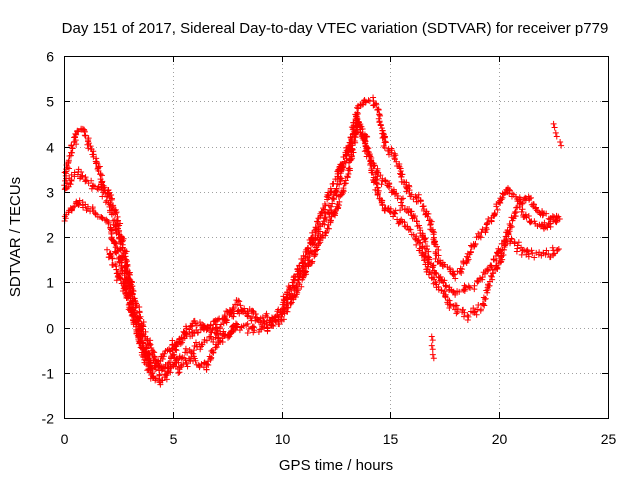 This screenshot has height=480, width=640. What do you see at coordinates (50, 283) in the screenshot?
I see `y-tick-label: 1` at bounding box center [50, 283].